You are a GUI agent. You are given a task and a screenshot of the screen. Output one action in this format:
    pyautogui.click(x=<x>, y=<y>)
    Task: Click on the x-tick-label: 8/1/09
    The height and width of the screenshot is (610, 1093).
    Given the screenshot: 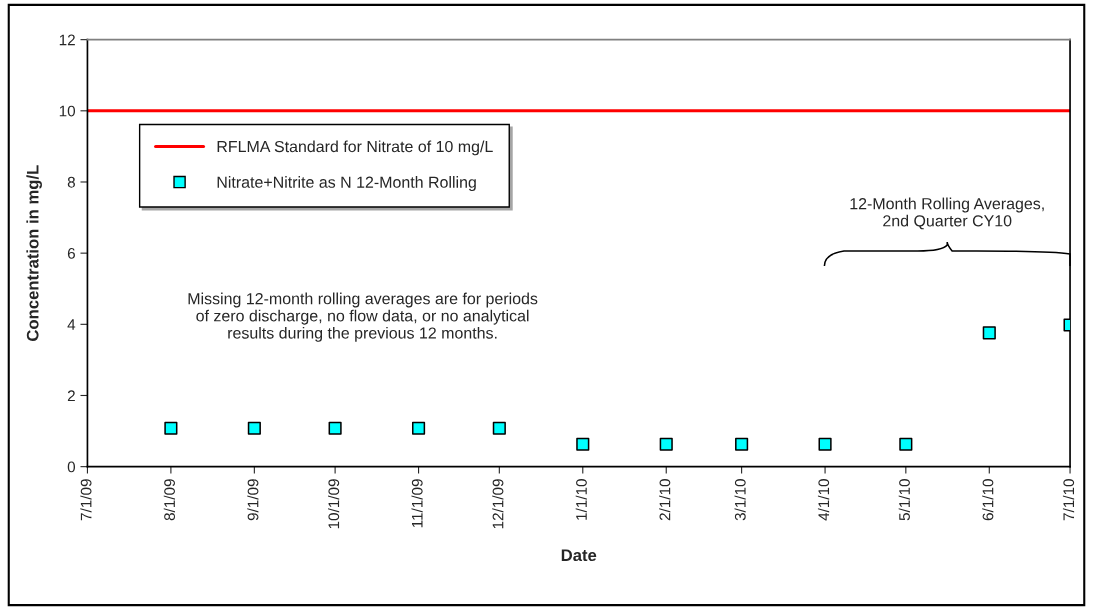 What is the action you would take?
    pyautogui.click(x=169, y=500)
    